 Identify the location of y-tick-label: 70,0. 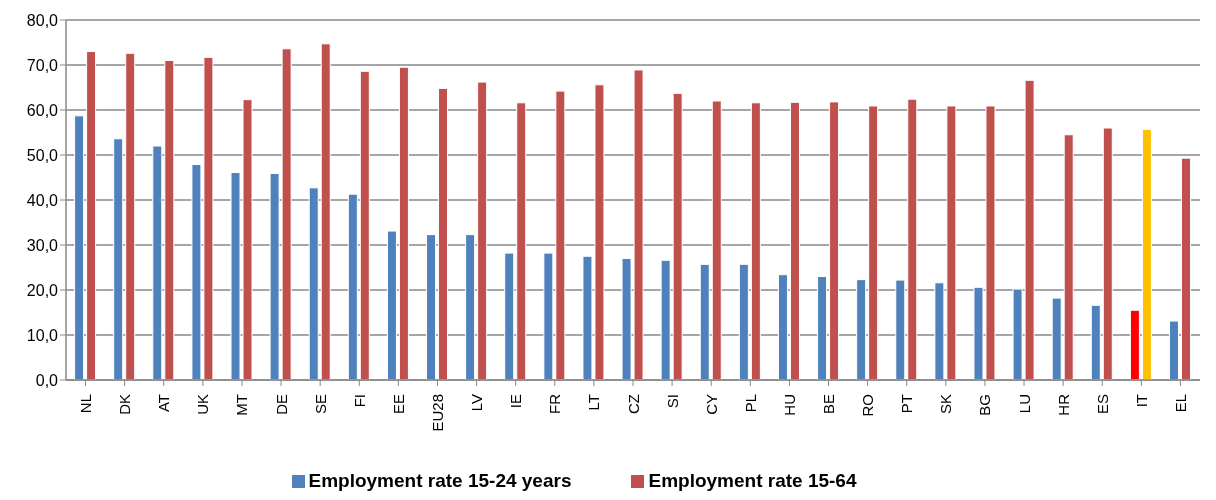
(42, 65).